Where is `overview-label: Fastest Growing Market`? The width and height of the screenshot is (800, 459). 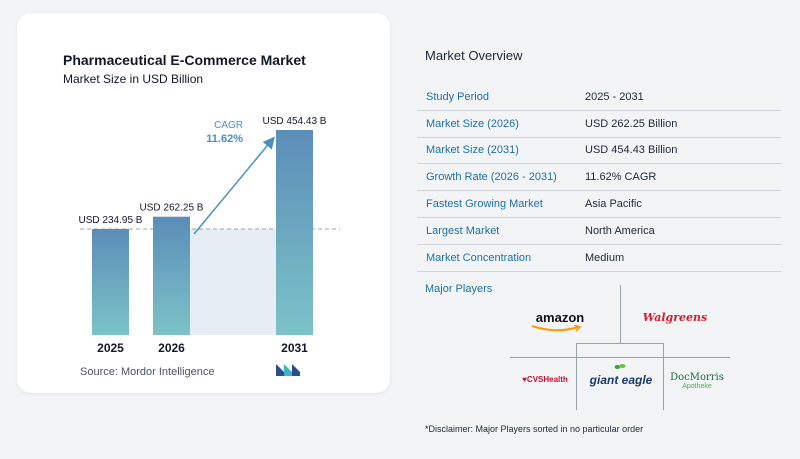 overview-label: Fastest Growing Market is located at coordinates (484, 204).